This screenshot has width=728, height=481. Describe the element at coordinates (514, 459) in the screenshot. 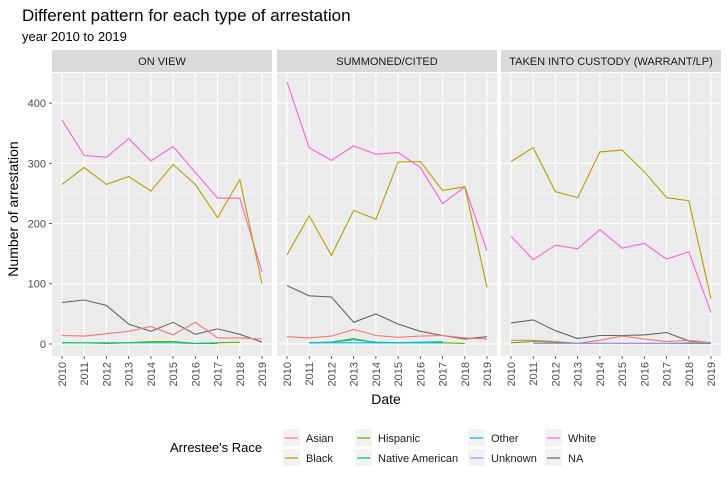

I see `legend-label: Unknown` at that location.